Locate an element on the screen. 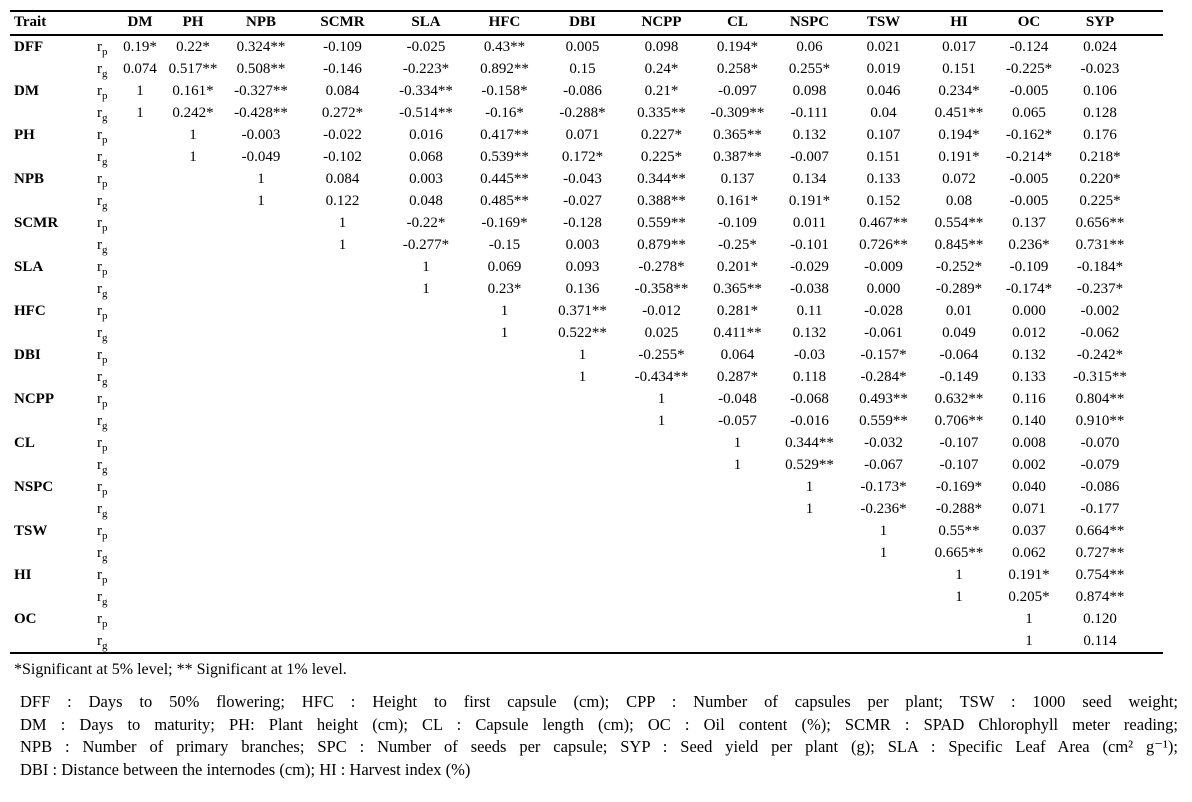 This screenshot has height=802, width=1192. correlation-value: -0.157* is located at coordinates (883, 355).